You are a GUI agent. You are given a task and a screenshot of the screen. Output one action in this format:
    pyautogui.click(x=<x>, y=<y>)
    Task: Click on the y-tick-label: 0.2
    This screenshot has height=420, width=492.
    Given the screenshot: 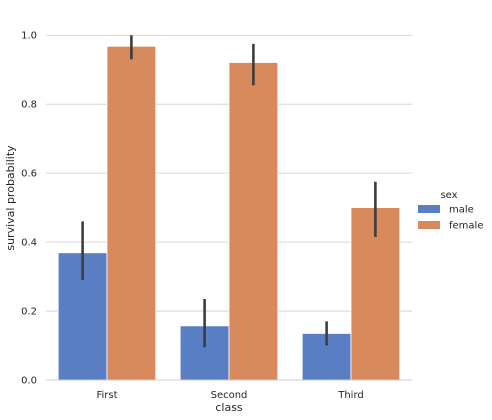 What is the action you would take?
    pyautogui.click(x=29, y=312)
    